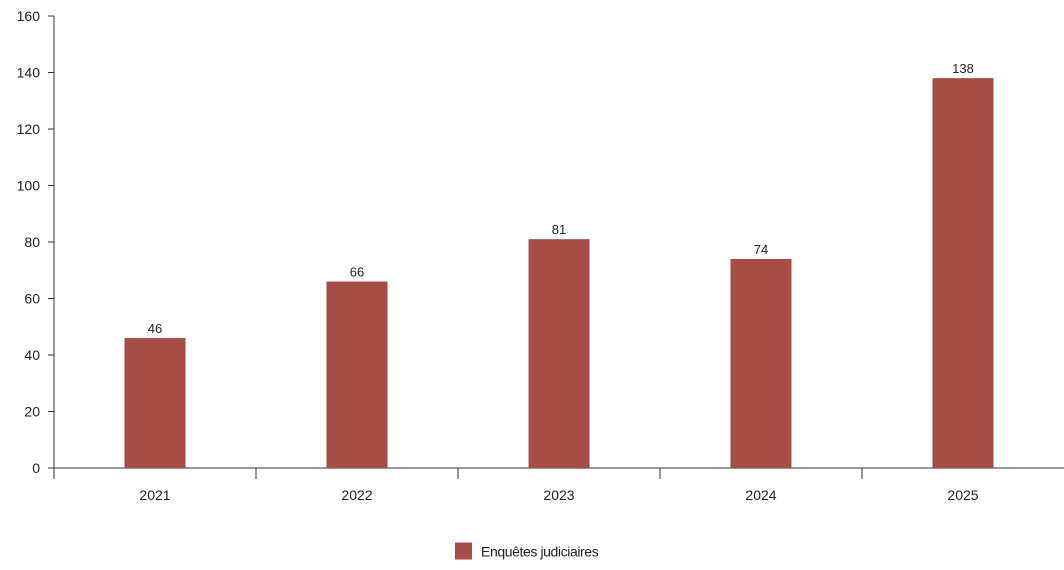 This screenshot has height=570, width=1064. What do you see at coordinates (559, 353) in the screenshot?
I see `bar-2023` at bounding box center [559, 353].